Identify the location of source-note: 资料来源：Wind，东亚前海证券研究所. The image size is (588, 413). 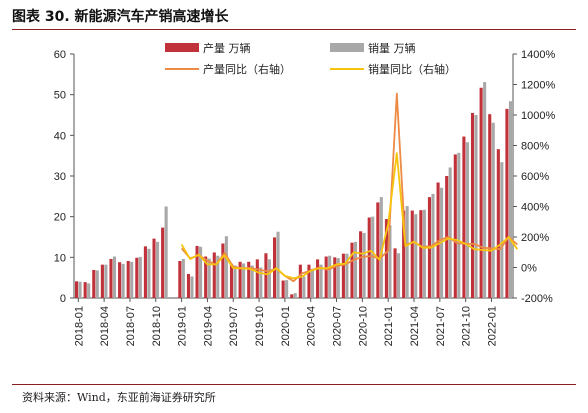
(119, 397).